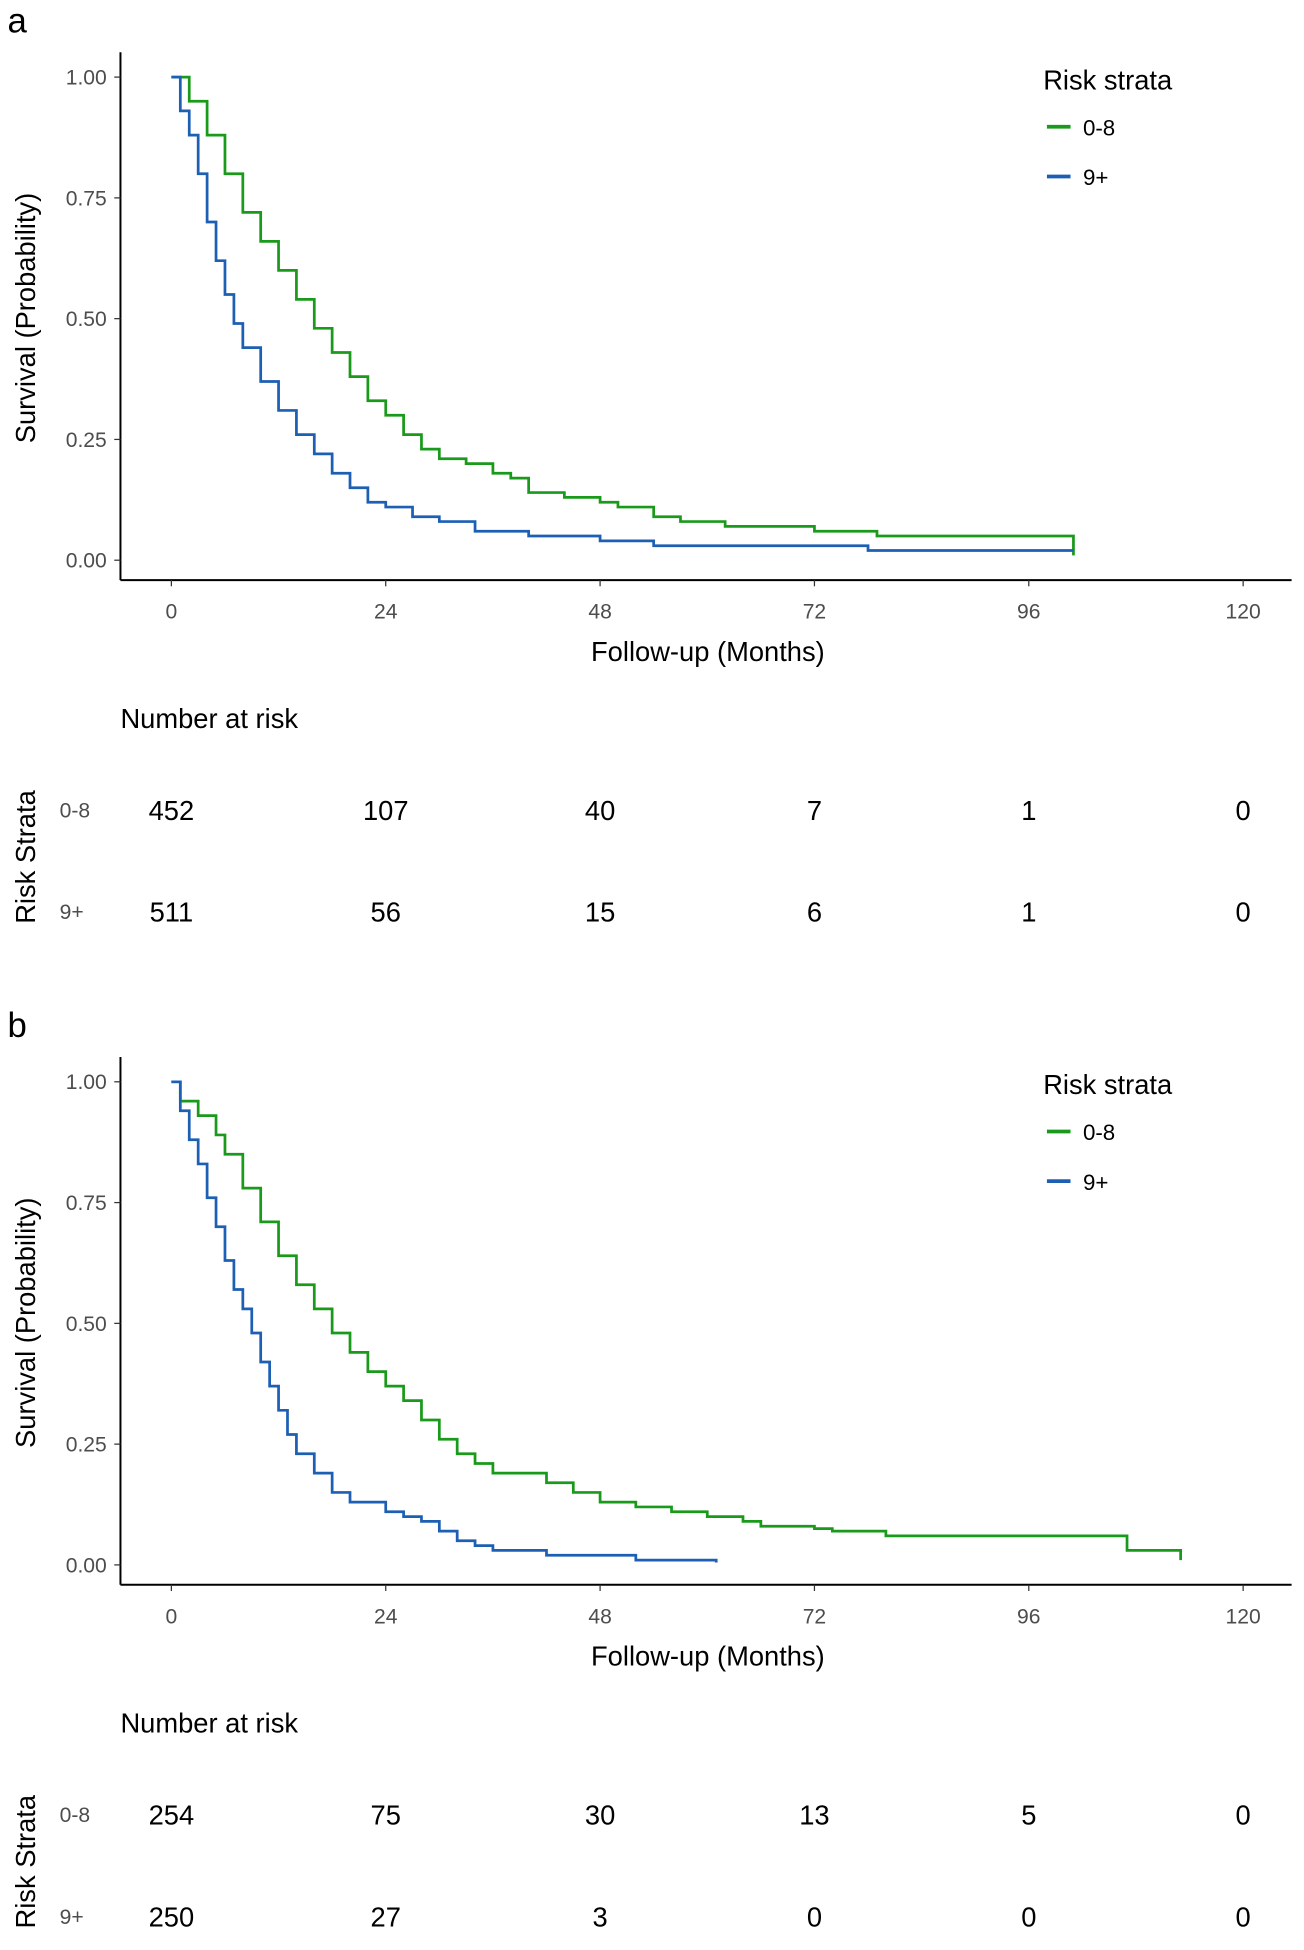  What do you see at coordinates (600, 1814) in the screenshot?
I see `risk-count: 30` at bounding box center [600, 1814].